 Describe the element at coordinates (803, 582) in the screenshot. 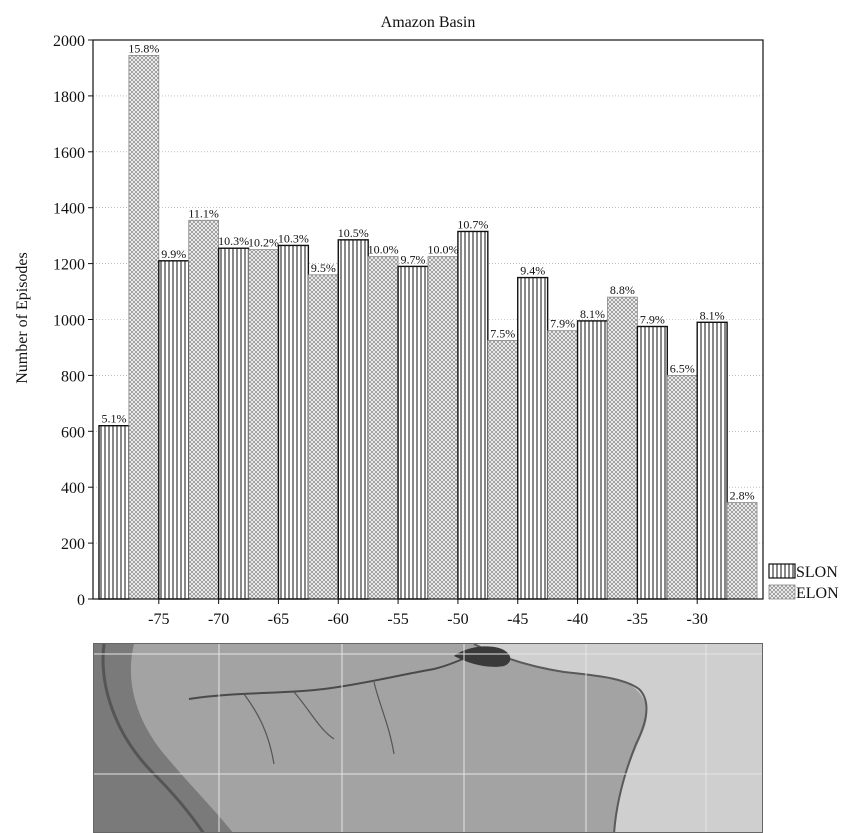

I see `legend: SLON ELON` at that location.